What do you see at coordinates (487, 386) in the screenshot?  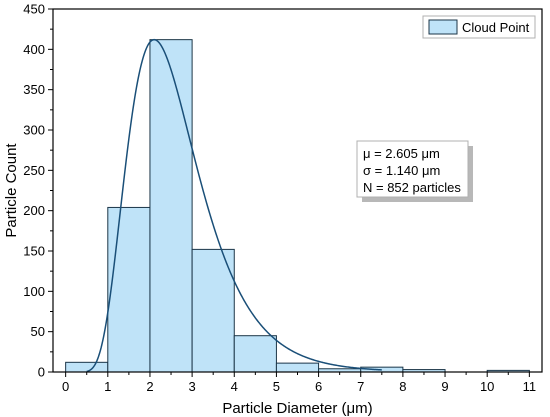 I see `x-tick-label: 10` at bounding box center [487, 386].